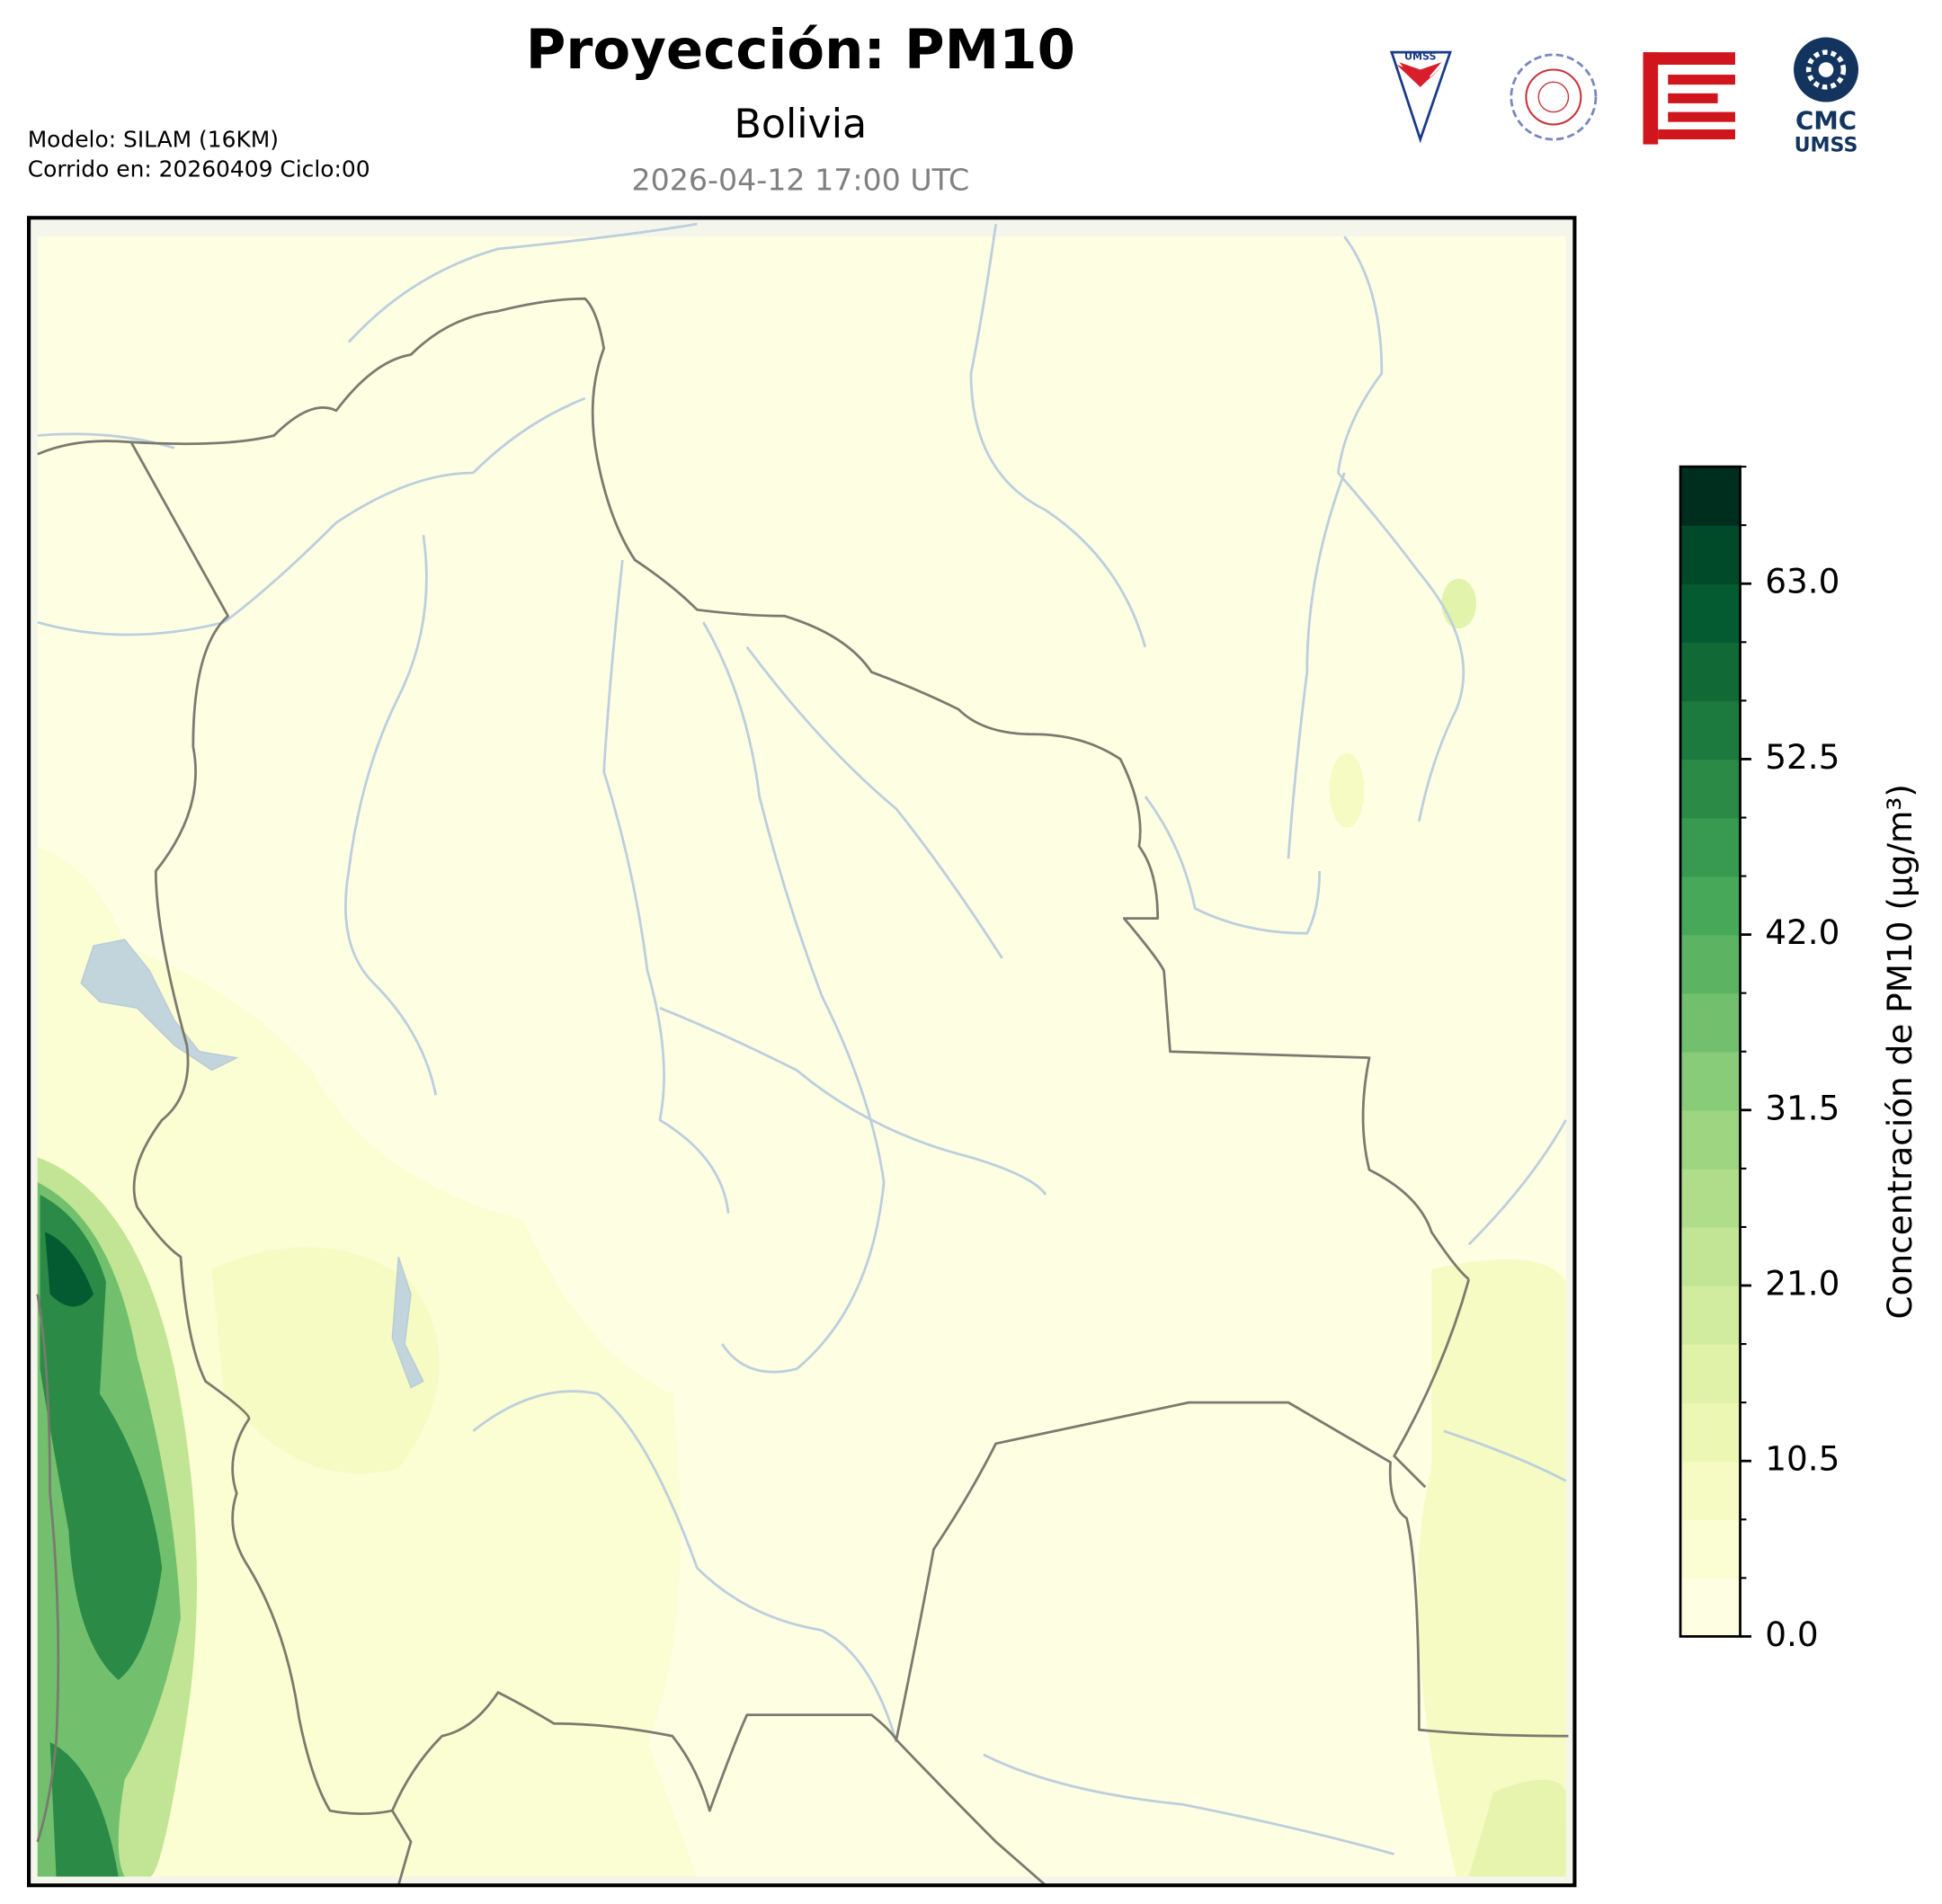 This screenshot has height=1904, width=1942. Describe the element at coordinates (153, 139) in the screenshot. I see `model-info: Modelo: SILAM (16KM)` at that location.